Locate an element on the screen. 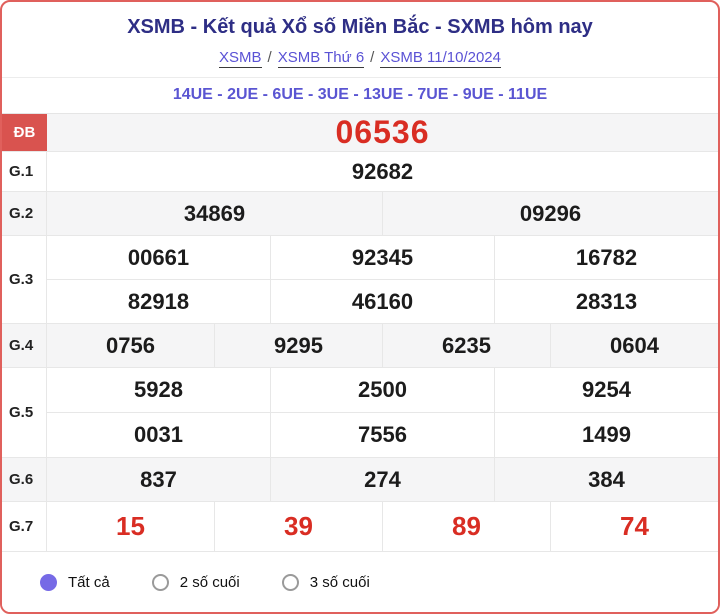 The image size is (720, 614). prize-label-g1: G.1 is located at coordinates (24, 171).